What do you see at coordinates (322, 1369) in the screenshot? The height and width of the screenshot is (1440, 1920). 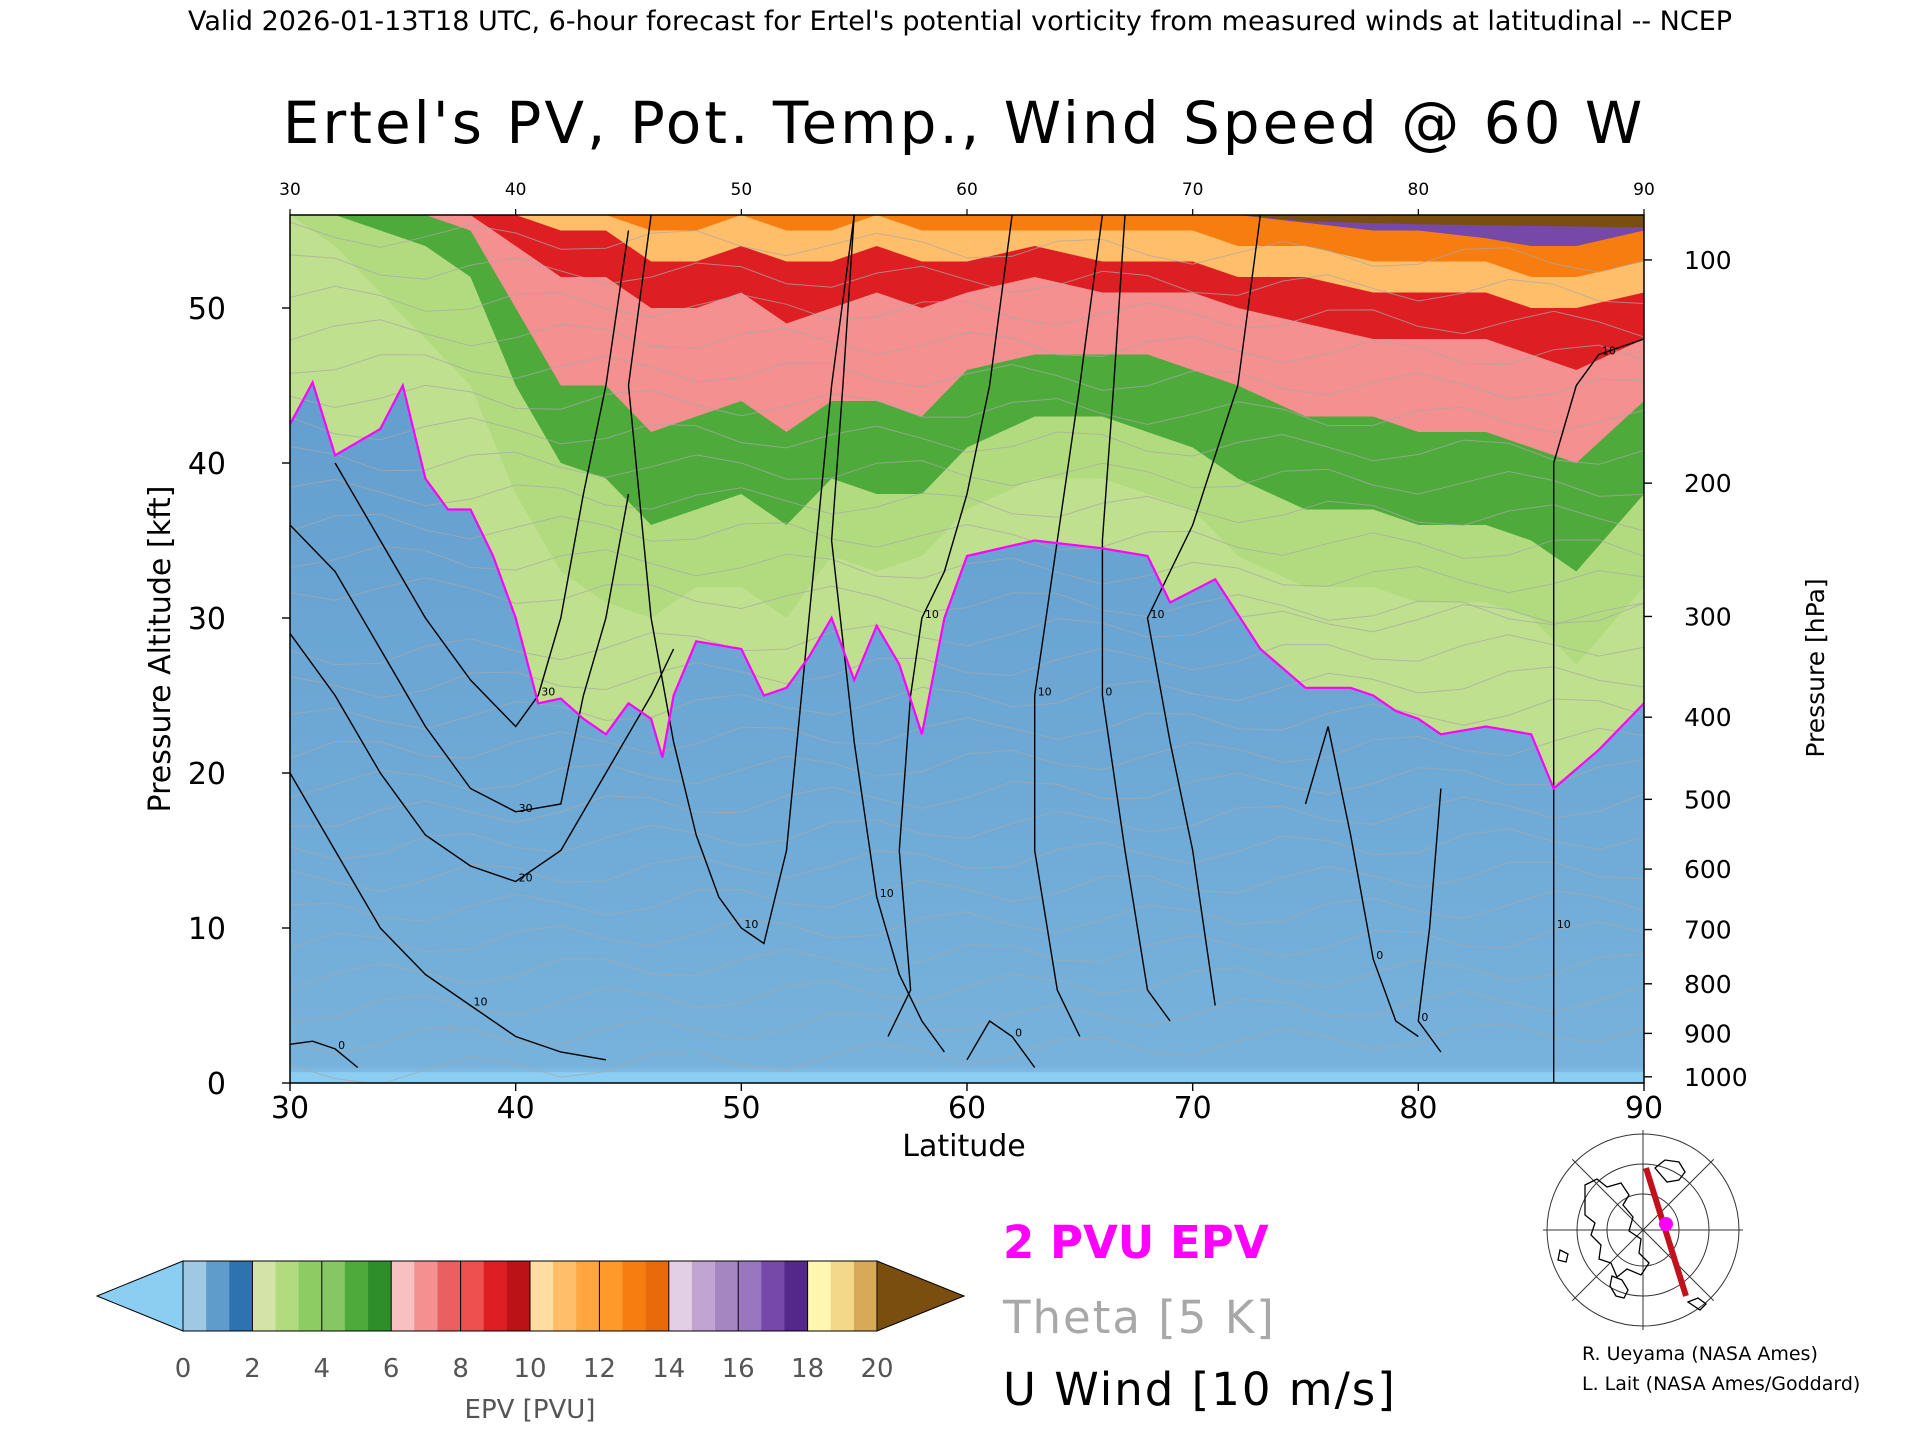 I see `colorbar-tick-label: 4` at bounding box center [322, 1369].